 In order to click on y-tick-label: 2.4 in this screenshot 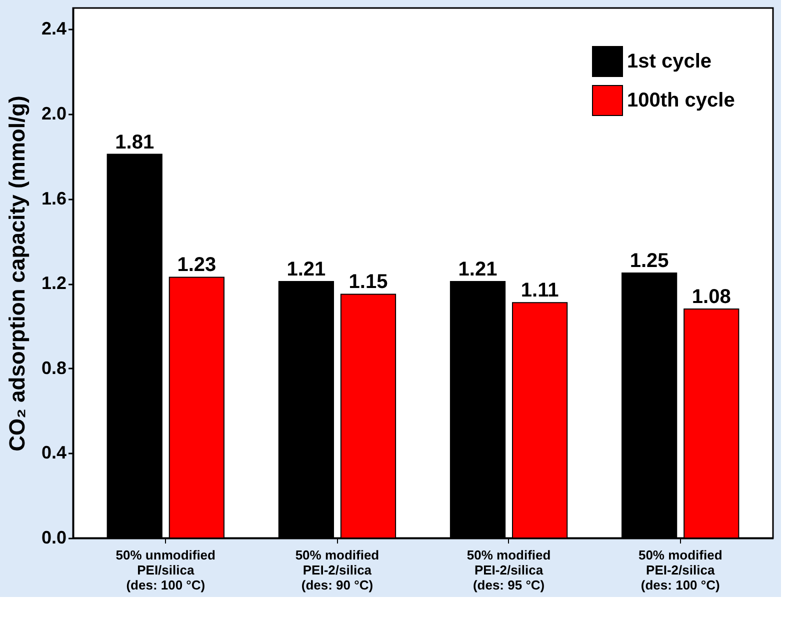, I will do `click(53, 28)`.